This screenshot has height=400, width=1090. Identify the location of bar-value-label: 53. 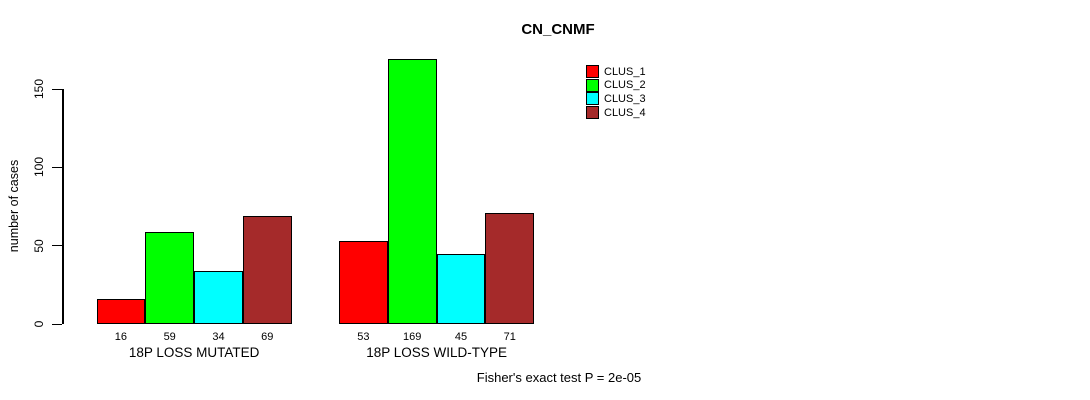
(363, 337).